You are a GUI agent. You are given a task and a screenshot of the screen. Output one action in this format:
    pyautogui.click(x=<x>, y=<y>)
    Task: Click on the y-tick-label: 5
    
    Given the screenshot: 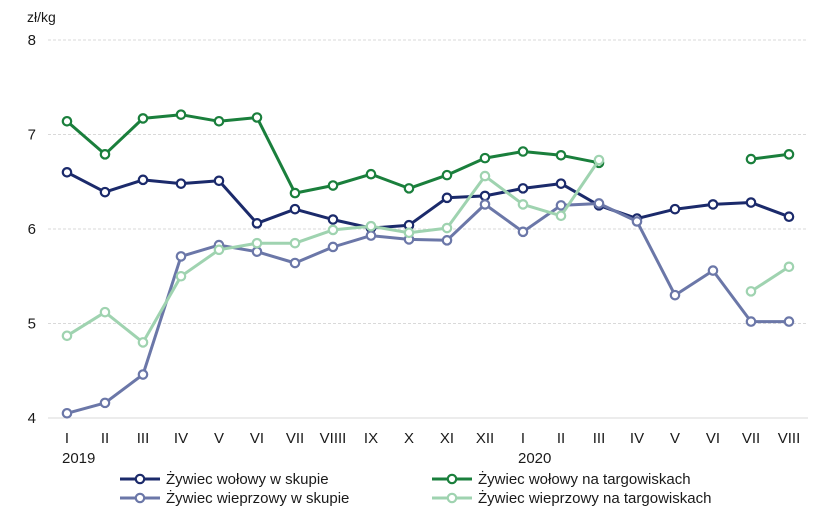 What is the action you would take?
    pyautogui.click(x=32, y=324)
    